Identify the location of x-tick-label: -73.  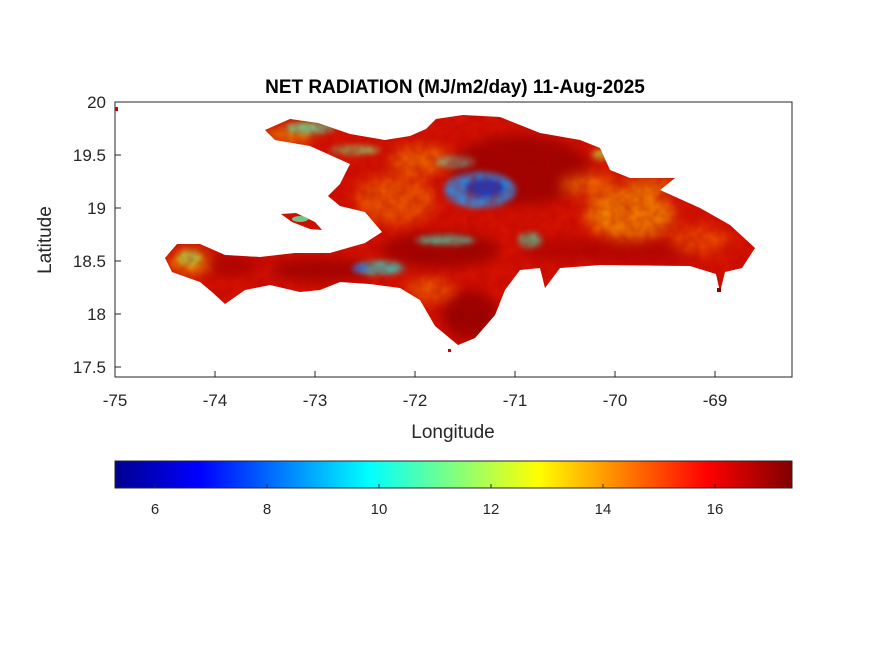
(315, 400).